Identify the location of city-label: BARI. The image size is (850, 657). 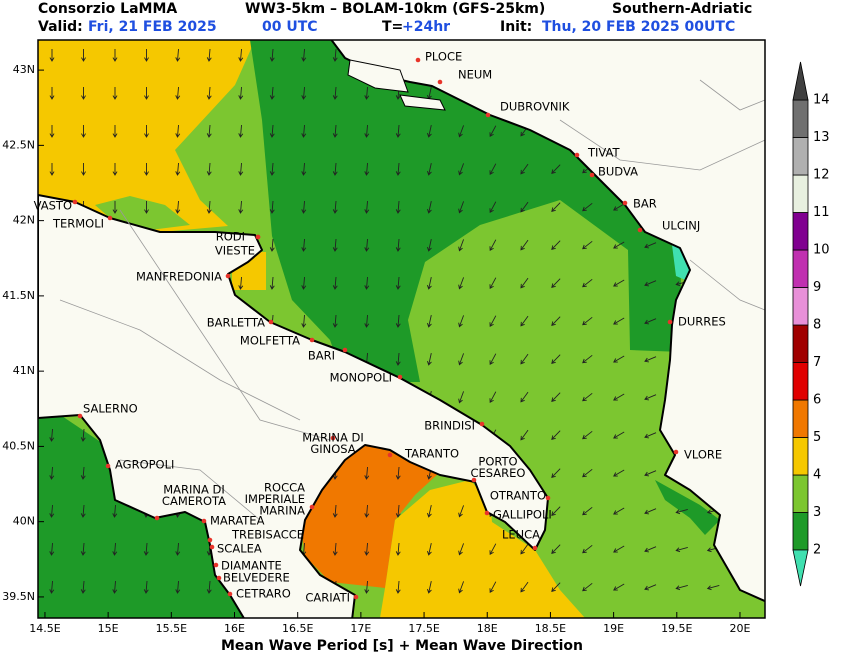
(321, 356).